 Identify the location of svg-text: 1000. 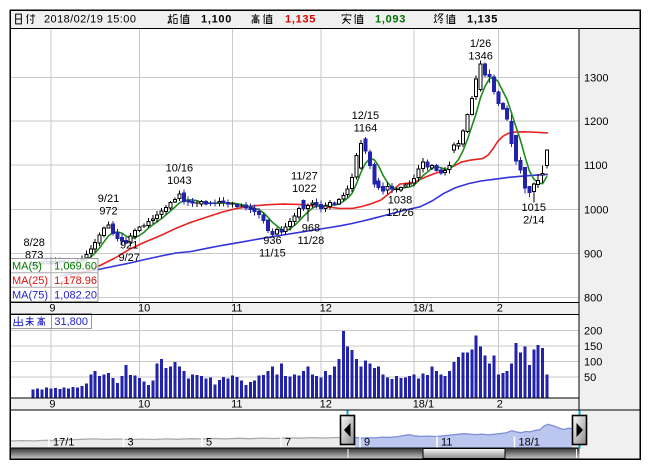
(596, 211).